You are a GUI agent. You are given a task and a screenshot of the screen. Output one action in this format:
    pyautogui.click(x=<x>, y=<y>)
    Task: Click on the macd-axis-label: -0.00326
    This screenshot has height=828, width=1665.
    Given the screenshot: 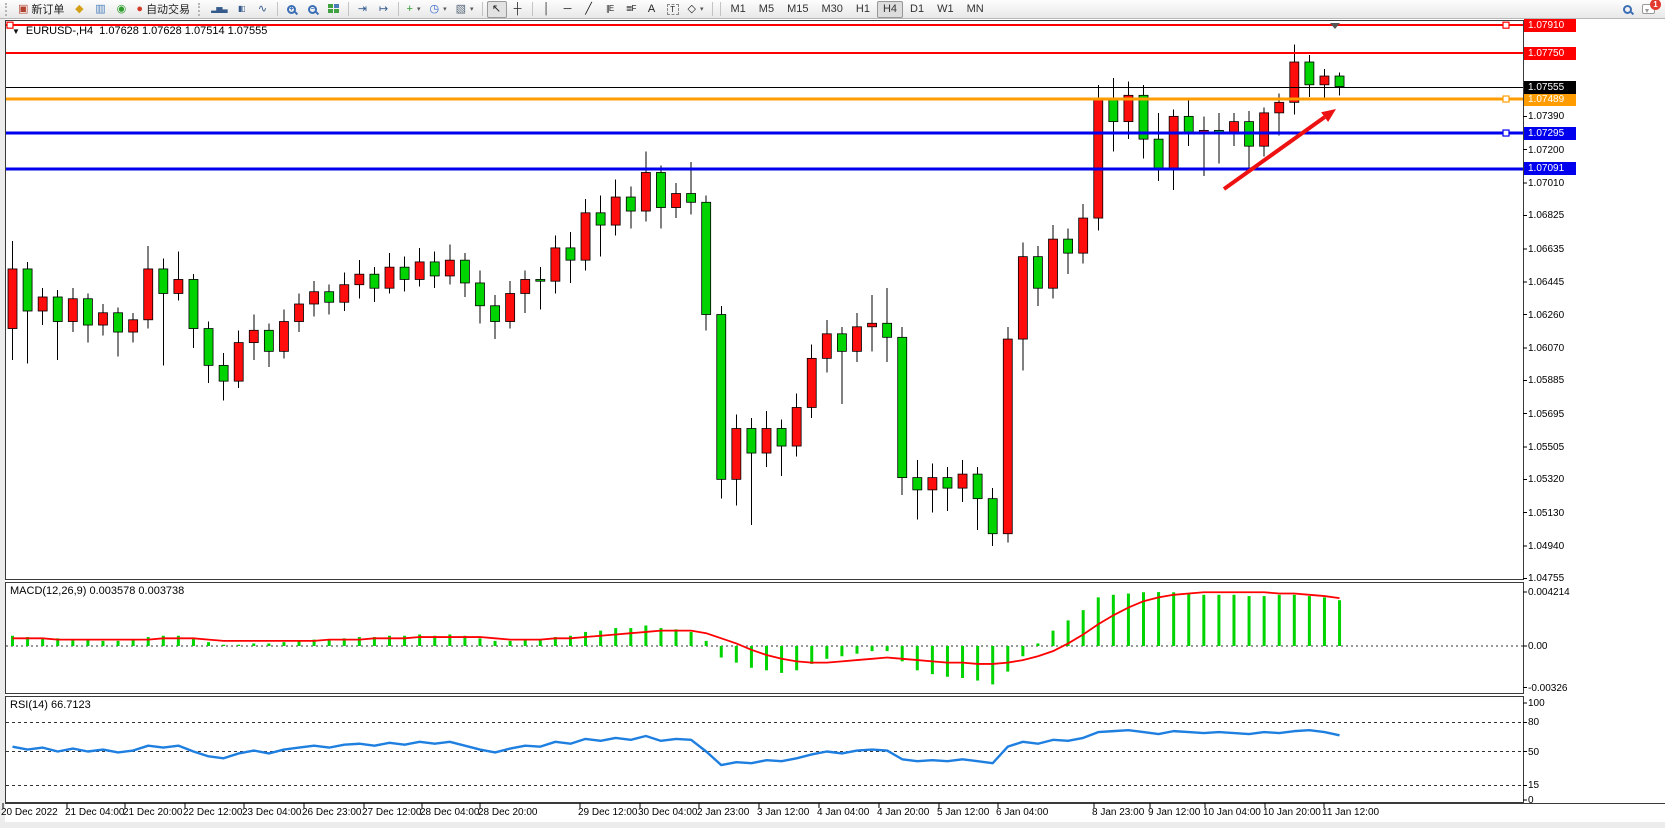 What is the action you would take?
    pyautogui.click(x=1548, y=688)
    